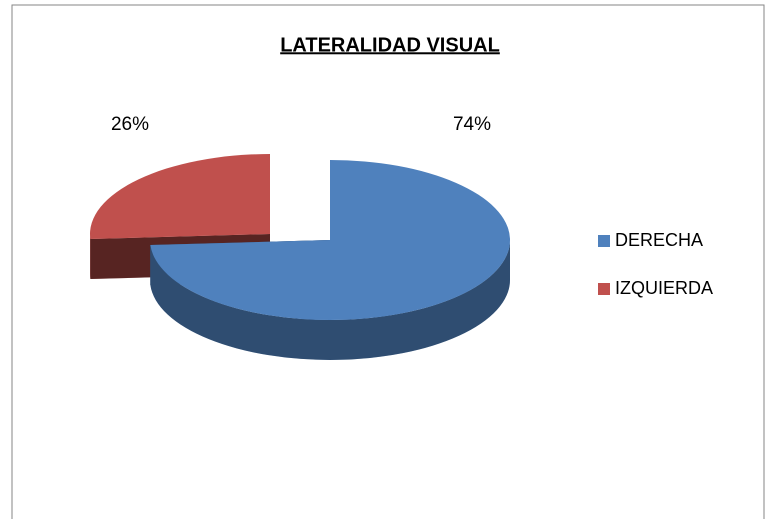 This screenshot has height=519, width=772. I want to click on data-label: 74%, so click(472, 124).